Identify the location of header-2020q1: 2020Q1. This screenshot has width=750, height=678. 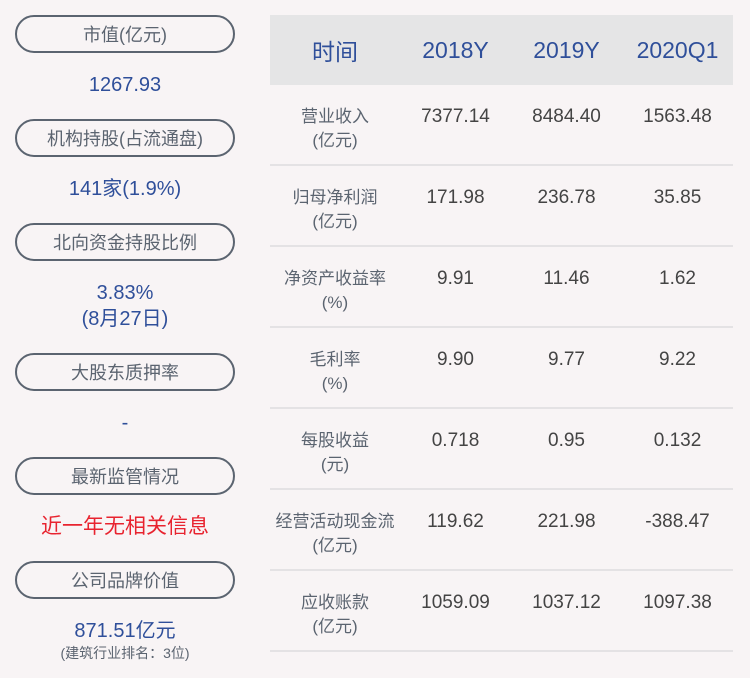
(677, 49).